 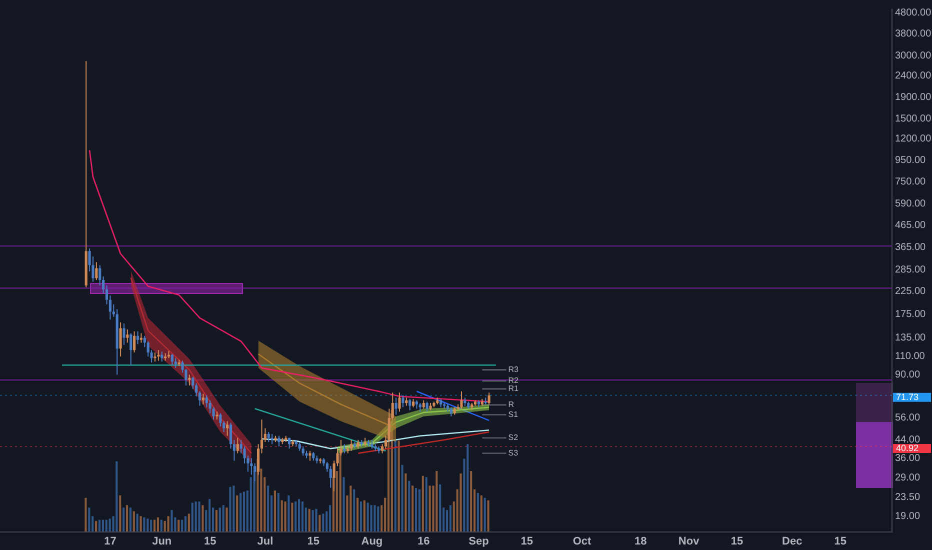 I want to click on y-tick-label: 365.00, so click(x=910, y=248).